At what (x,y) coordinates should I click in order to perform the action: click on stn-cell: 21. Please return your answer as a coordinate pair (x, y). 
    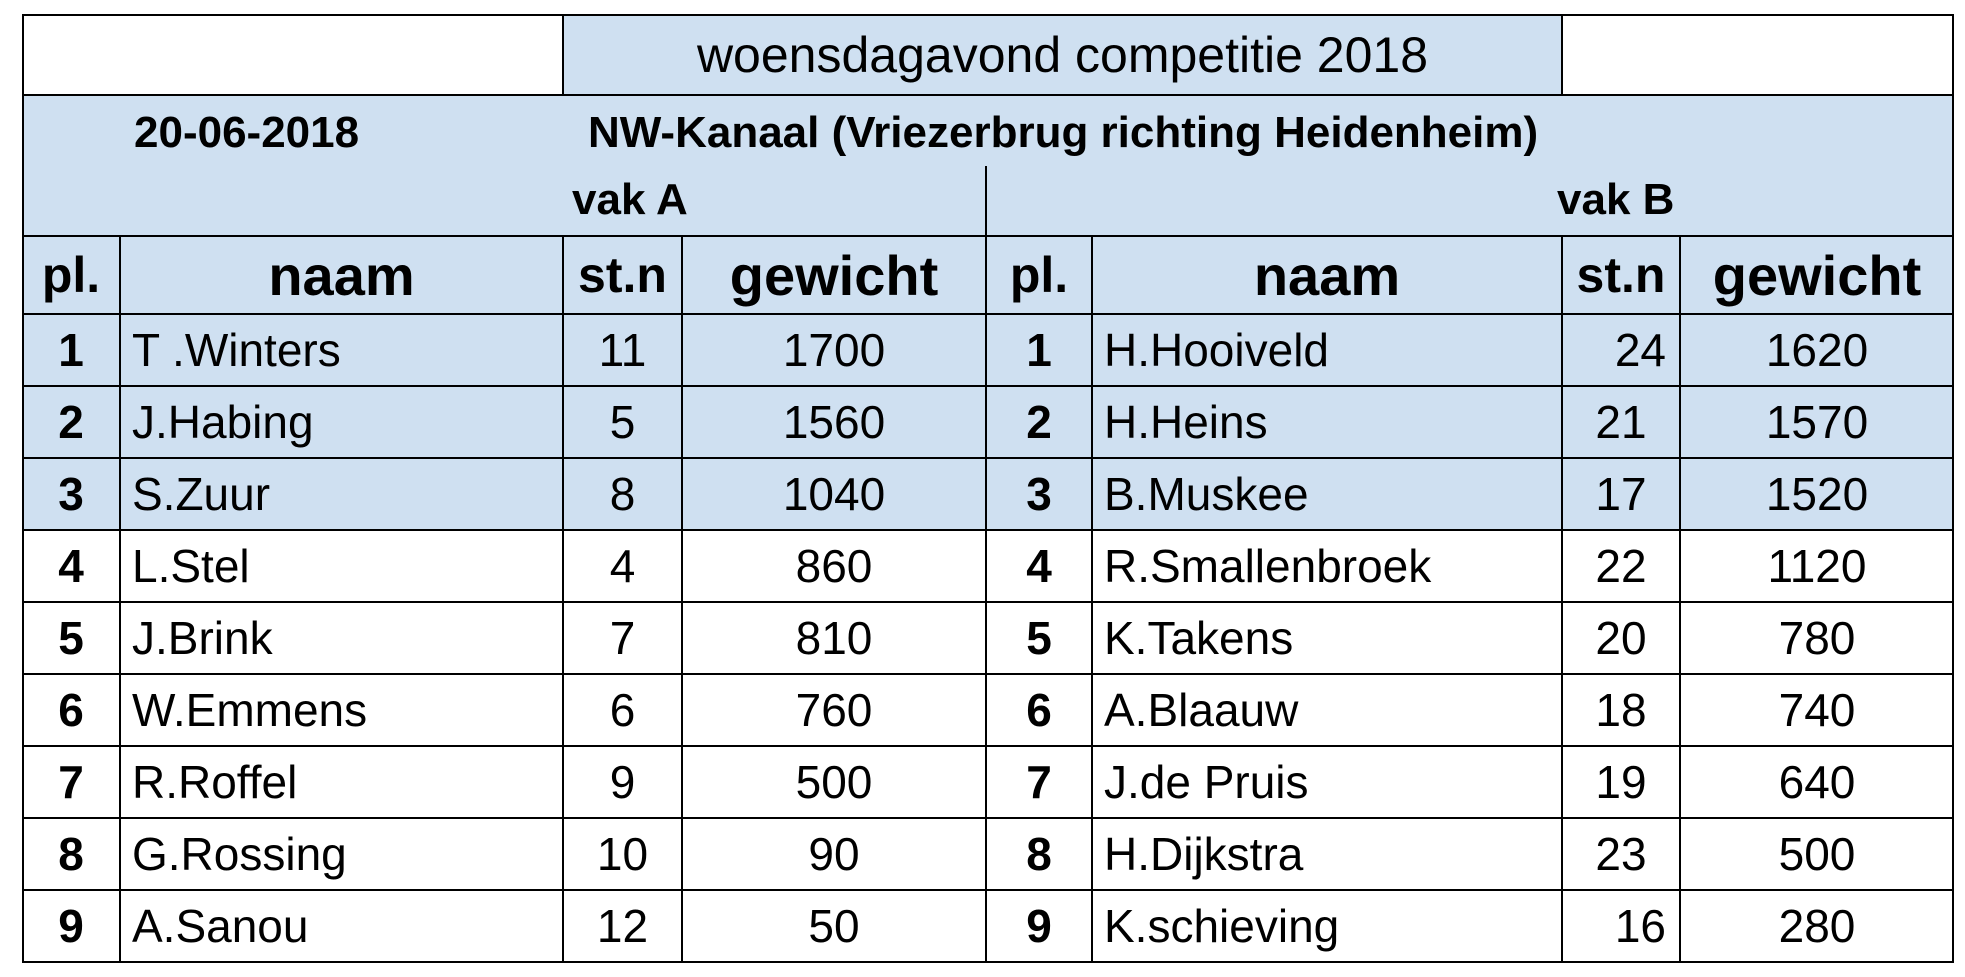
    Looking at the image, I should click on (1621, 422).